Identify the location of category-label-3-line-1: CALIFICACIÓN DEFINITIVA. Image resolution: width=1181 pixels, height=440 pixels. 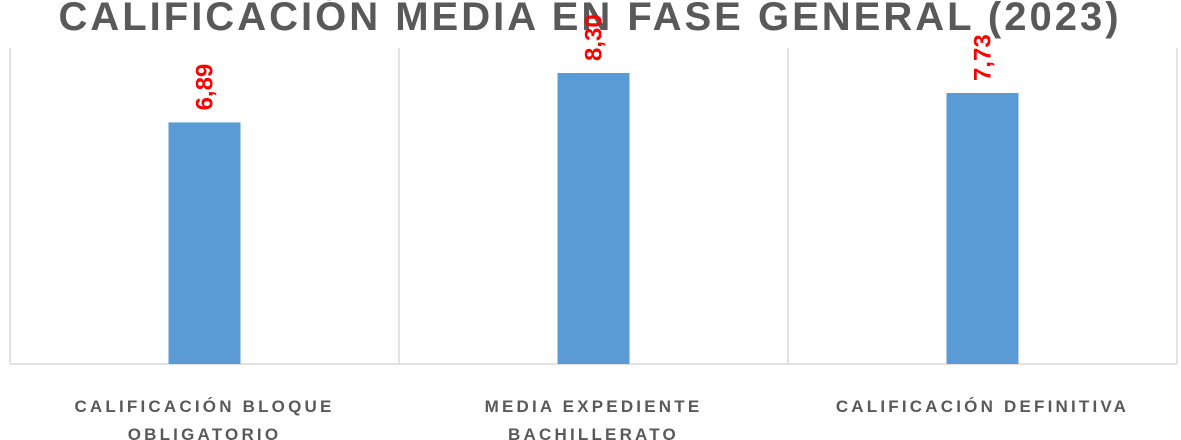
(982, 406).